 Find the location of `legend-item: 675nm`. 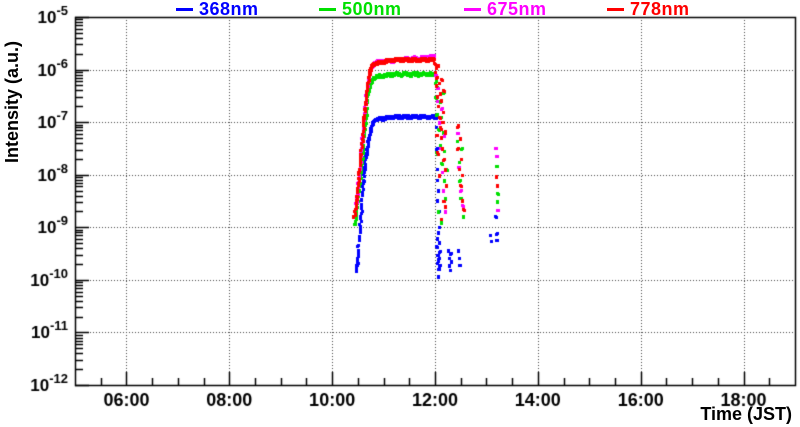

legend-item: 675nm is located at coordinates (505, 9).